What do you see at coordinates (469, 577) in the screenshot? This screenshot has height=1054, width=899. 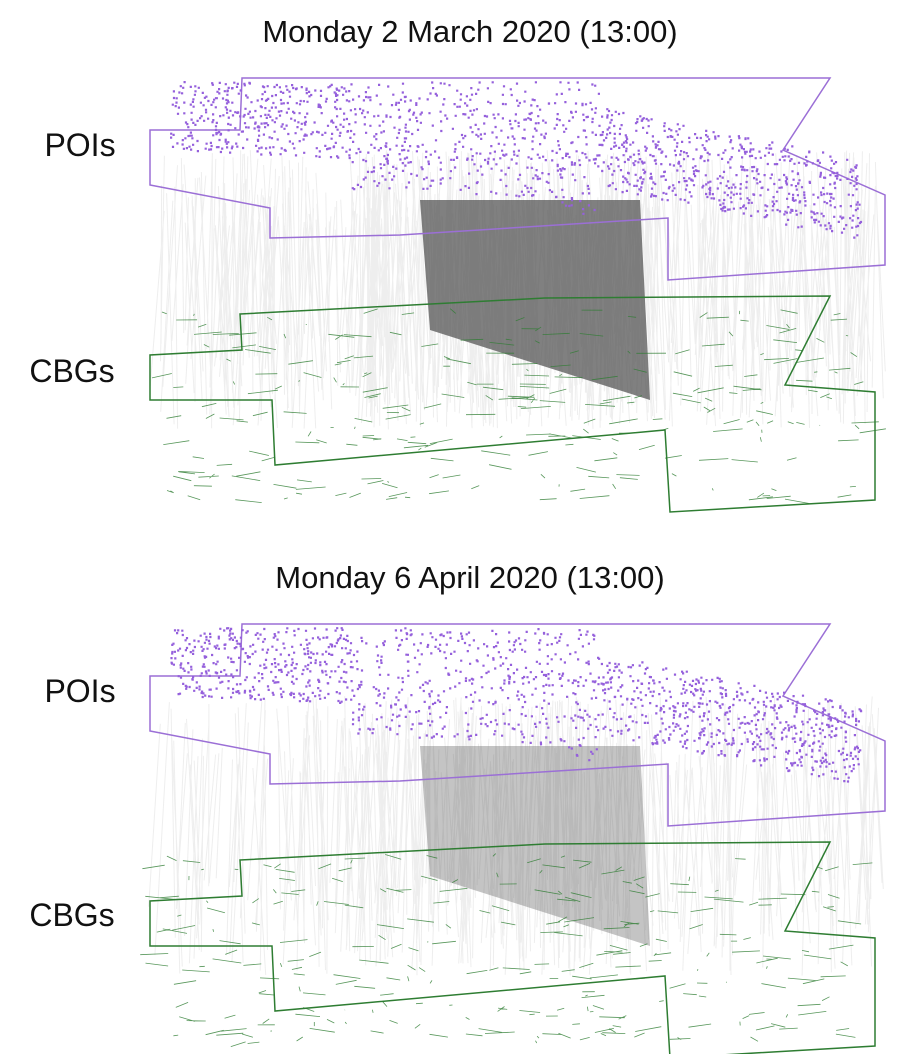 I see `panel-title: Monday 6 April 2020 (13:00)` at bounding box center [469, 577].